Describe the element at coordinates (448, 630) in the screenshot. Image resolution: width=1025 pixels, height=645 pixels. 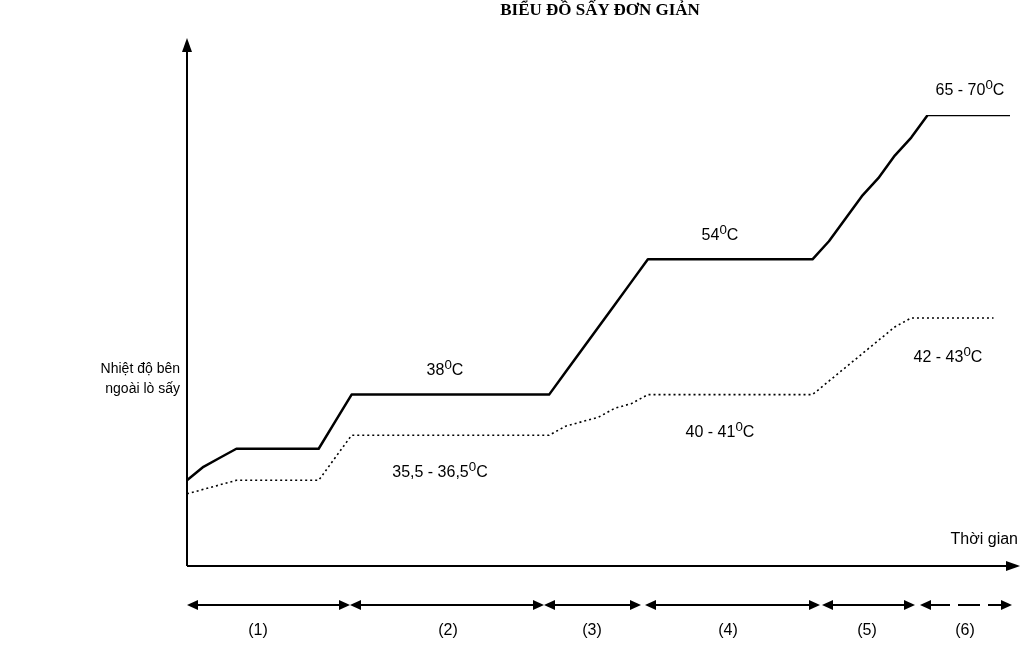
I see `text: (2)` at that location.